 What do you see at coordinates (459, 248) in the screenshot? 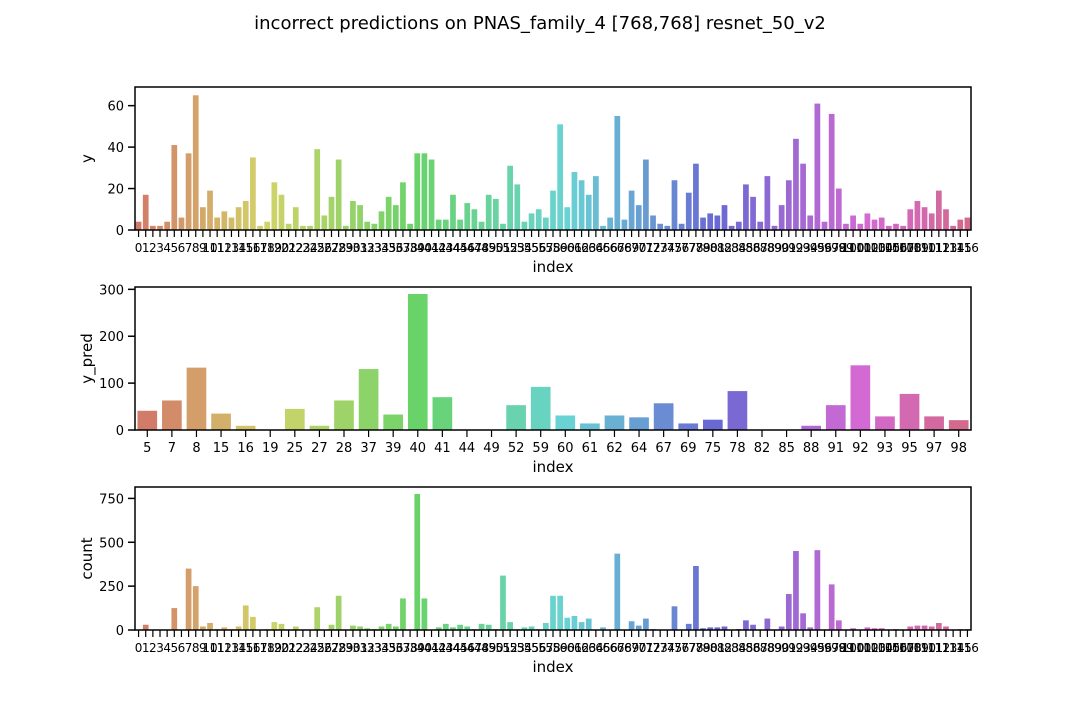
I see `x-tick-label: 45` at bounding box center [459, 248].